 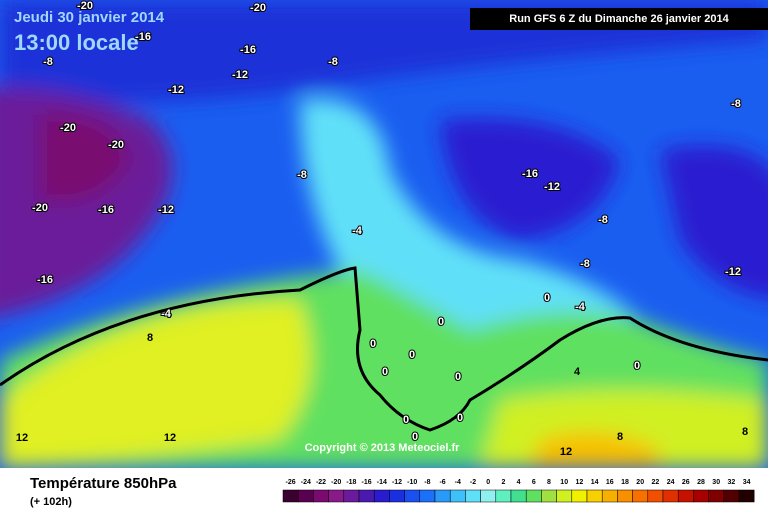 I want to click on colorbar-tick: -24, so click(x=306, y=482).